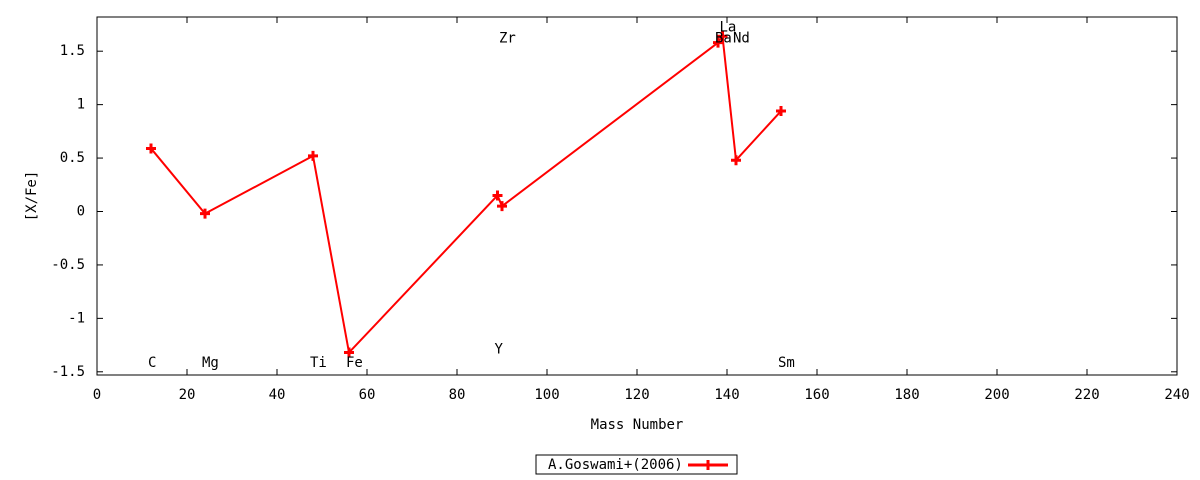 The image size is (1200, 480). Describe the element at coordinates (152, 363) in the screenshot. I see `annotation: C` at that location.